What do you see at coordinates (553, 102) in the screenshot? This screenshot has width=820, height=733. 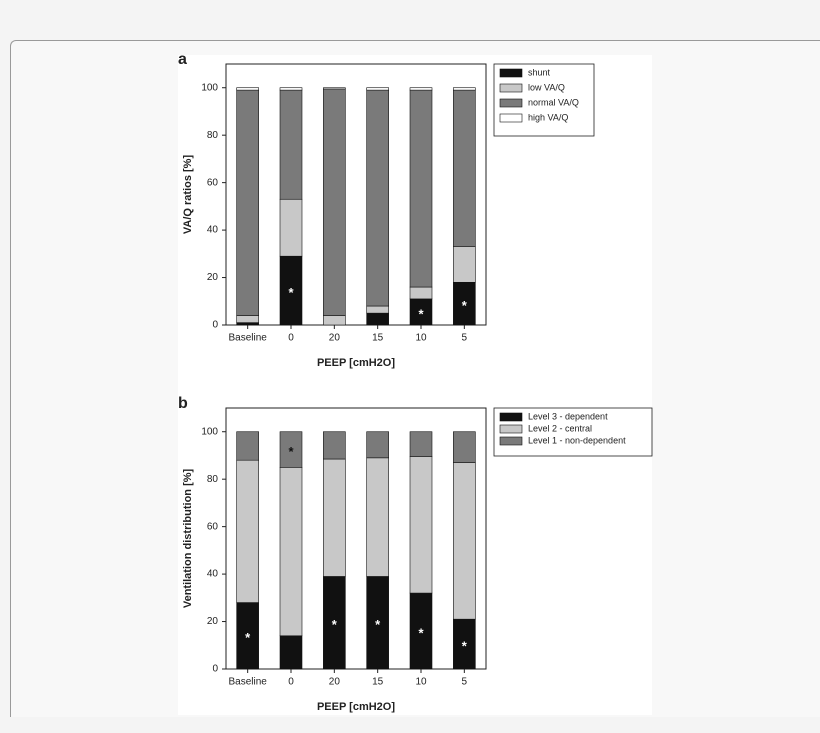 I see `legend-label: normal VA/Q` at bounding box center [553, 102].